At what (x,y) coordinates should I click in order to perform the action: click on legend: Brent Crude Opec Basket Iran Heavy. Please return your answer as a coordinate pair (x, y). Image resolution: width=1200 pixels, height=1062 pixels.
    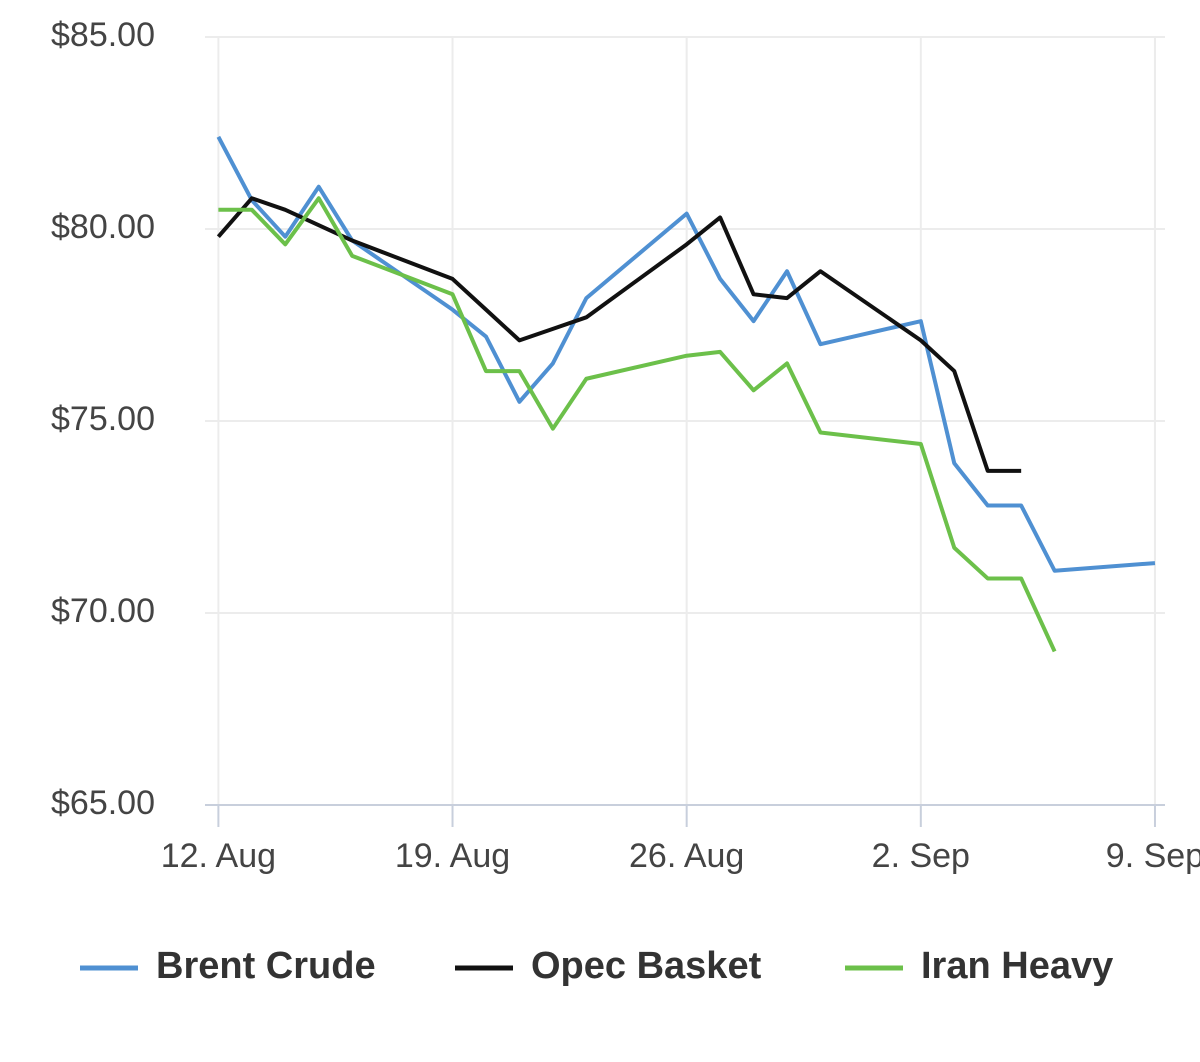
    Looking at the image, I should click on (596, 966).